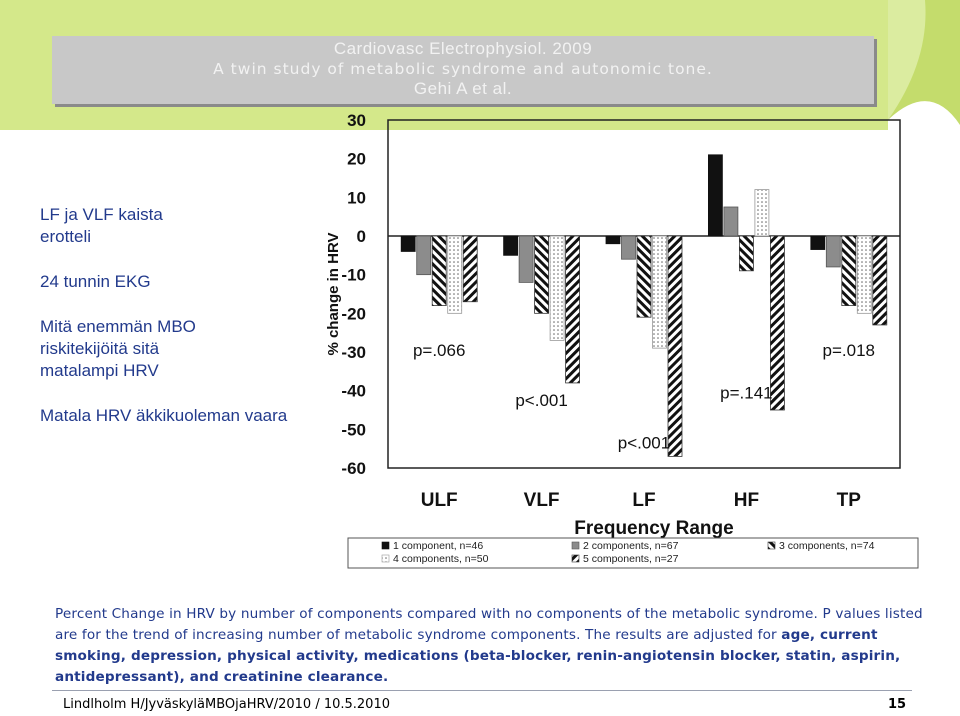 The width and height of the screenshot is (960, 716). I want to click on y-tick-label: -50, so click(353, 429).